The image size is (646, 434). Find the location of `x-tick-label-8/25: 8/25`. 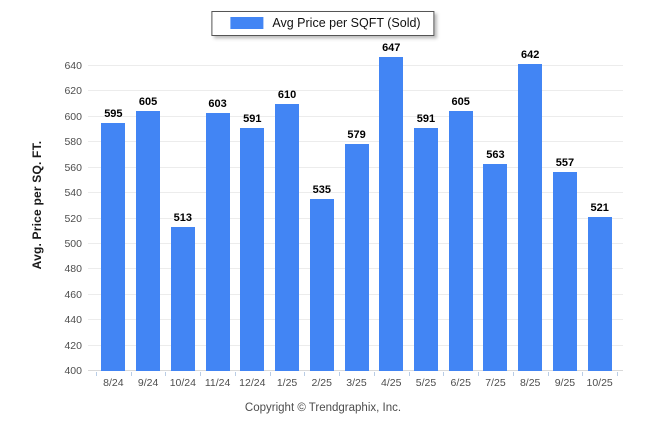

x-tick-label-8/25: 8/25 is located at coordinates (530, 383).